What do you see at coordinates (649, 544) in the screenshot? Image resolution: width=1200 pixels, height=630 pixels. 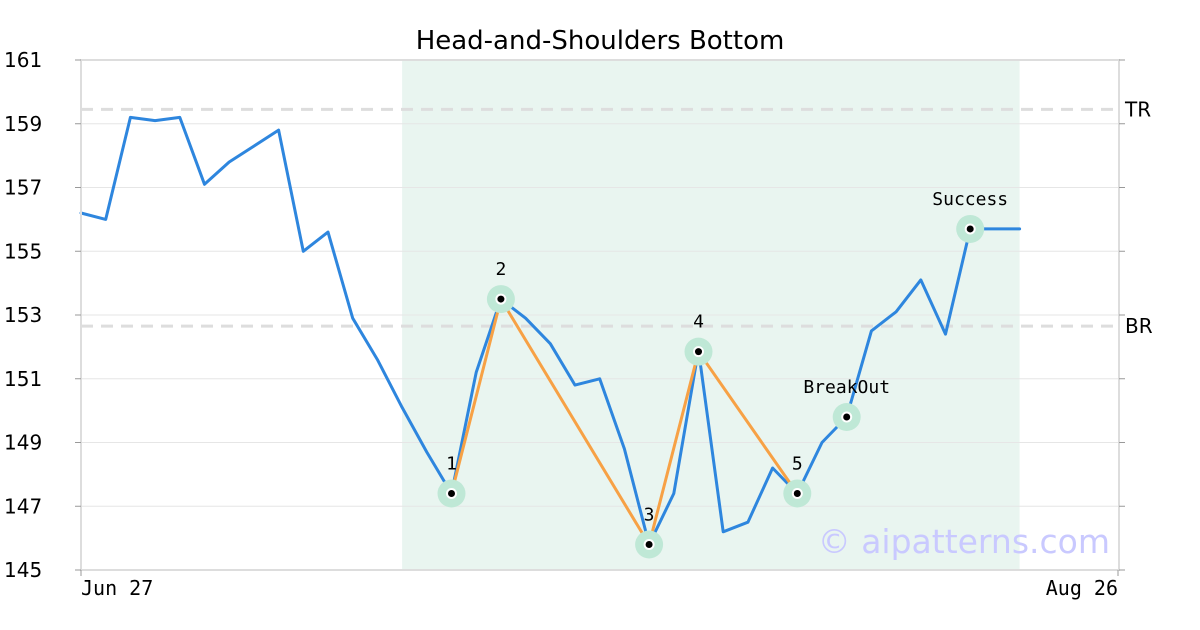 I see `pattern-point-3-dot` at bounding box center [649, 544].